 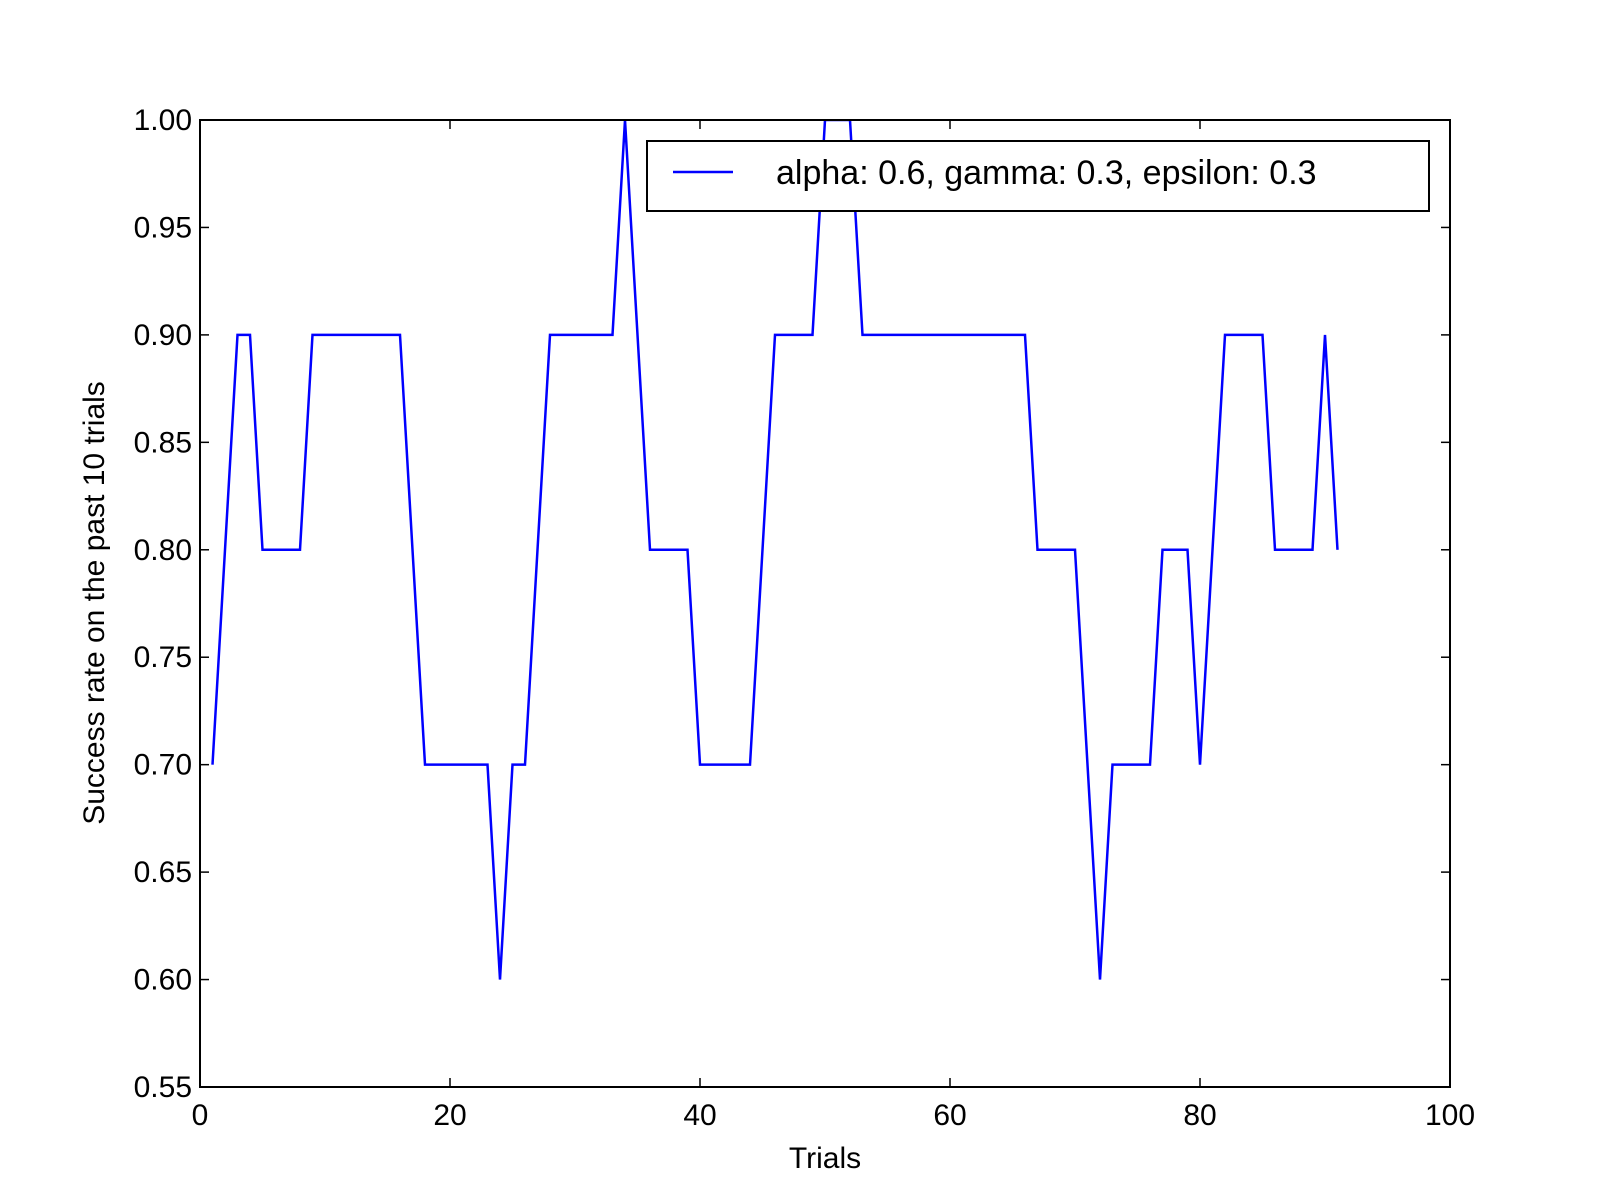 I want to click on y-tick-label: 0.95, so click(x=163, y=227).